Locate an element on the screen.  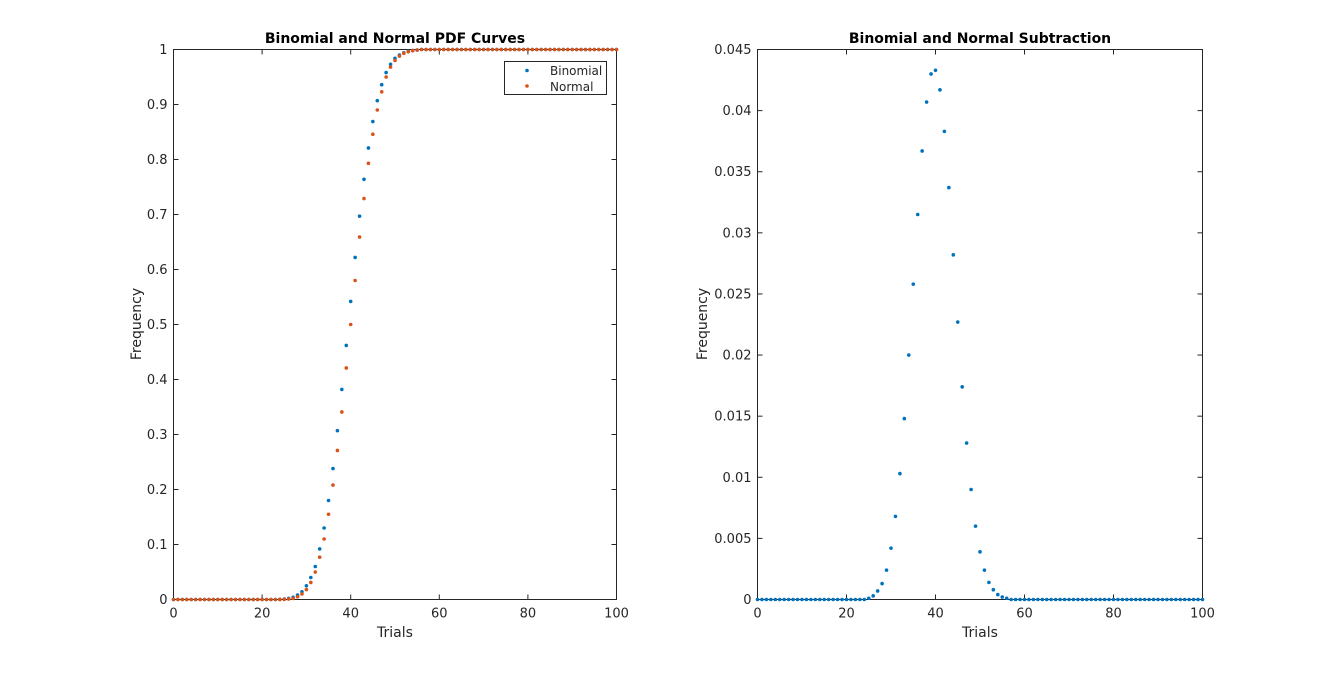
pdf-curves-ytick-label: 1 is located at coordinates (163, 50).